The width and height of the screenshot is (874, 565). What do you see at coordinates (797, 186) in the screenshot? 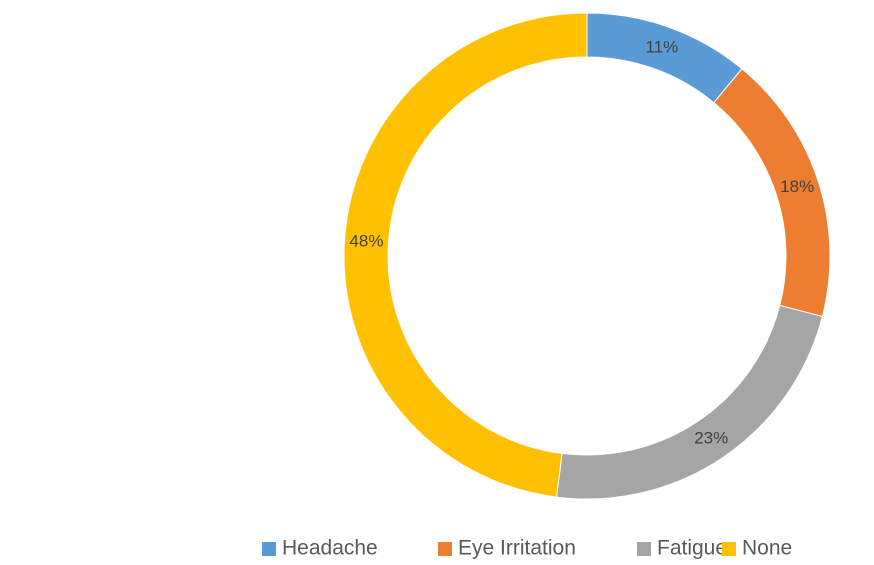
I see `data-label: 18%` at bounding box center [797, 186].